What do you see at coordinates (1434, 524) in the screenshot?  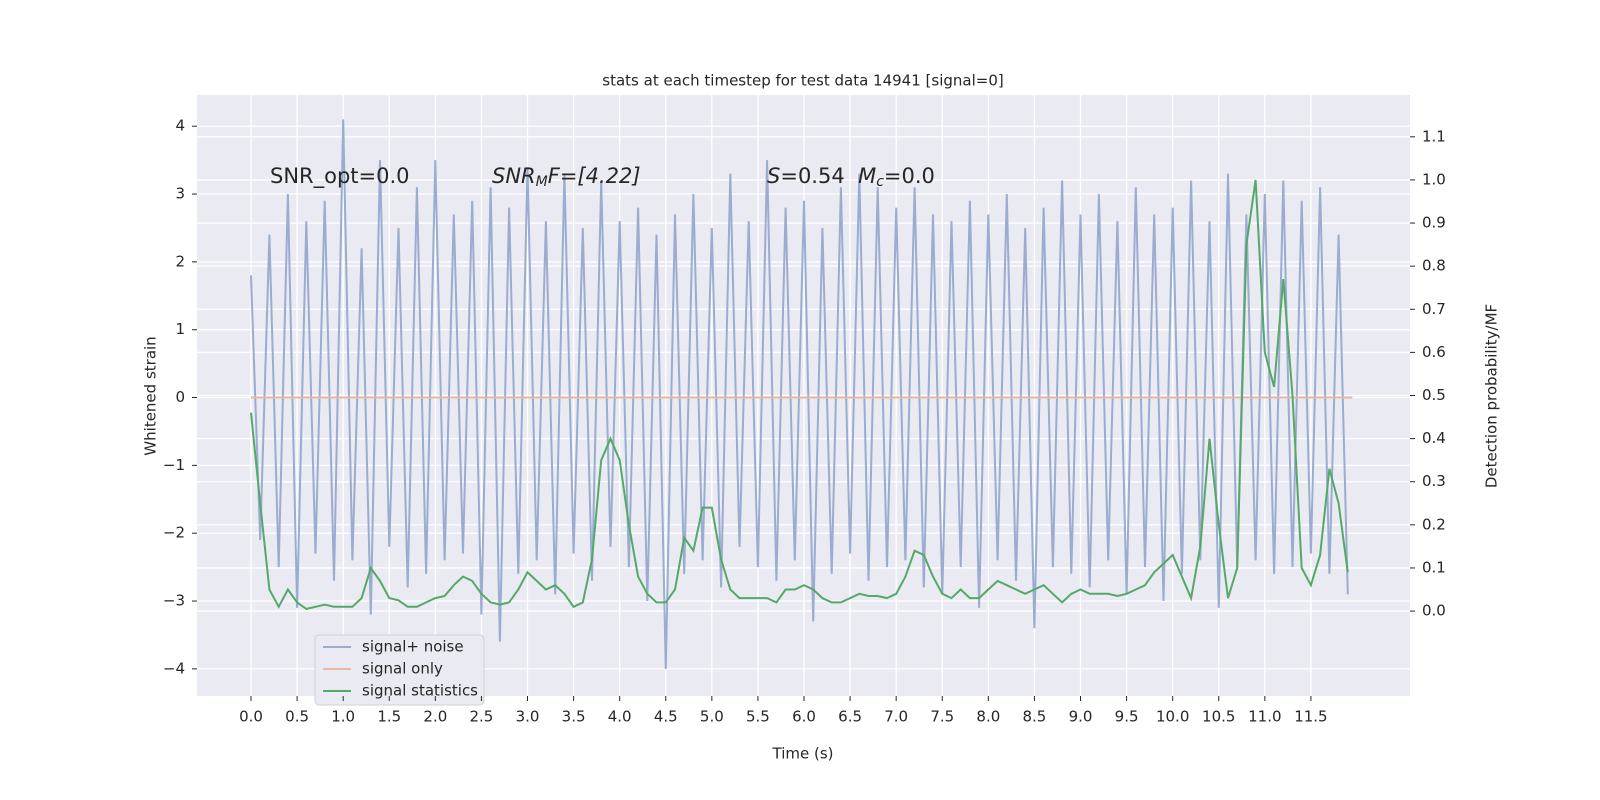 I see `y2-tick-label: 0.2` at bounding box center [1434, 524].